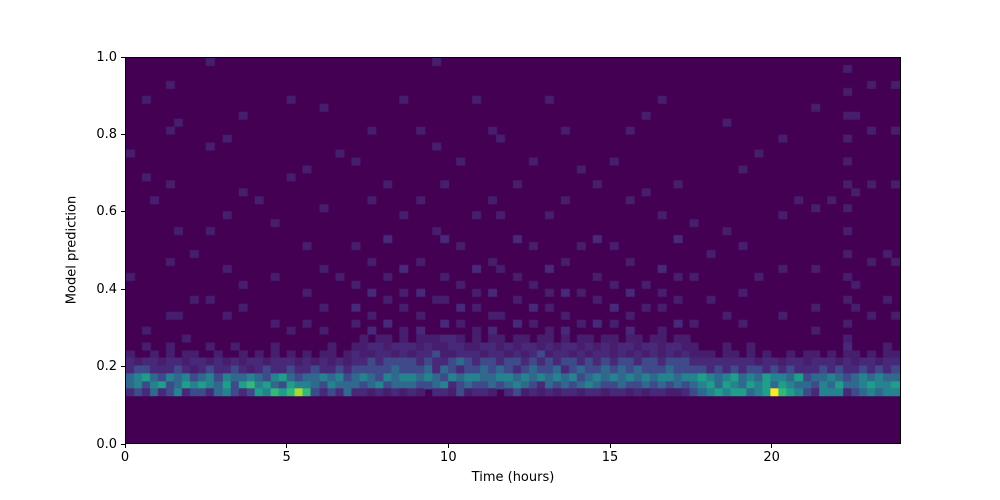 The image size is (1000, 500). What do you see at coordinates (286, 457) in the screenshot?
I see `x-tick-label: 5` at bounding box center [286, 457].